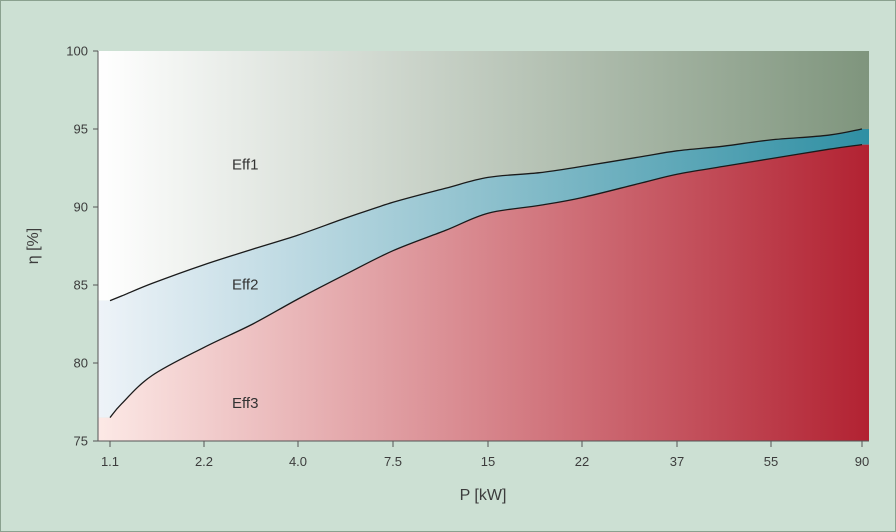  Describe the element at coordinates (77, 51) in the screenshot. I see `y-tick-label: 100` at that location.